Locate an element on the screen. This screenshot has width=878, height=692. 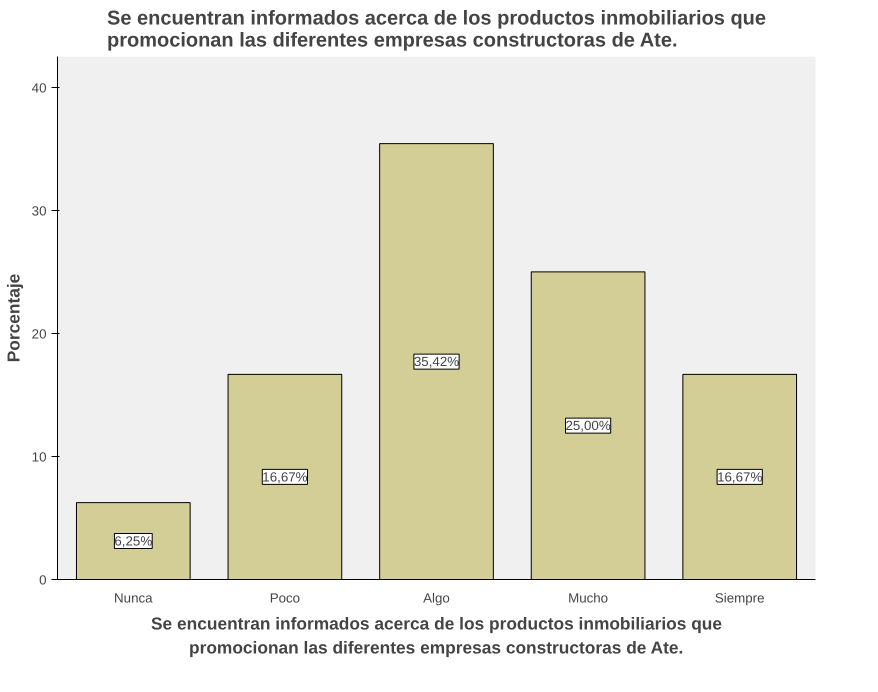
y-tick-label: 20 is located at coordinates (39, 334).